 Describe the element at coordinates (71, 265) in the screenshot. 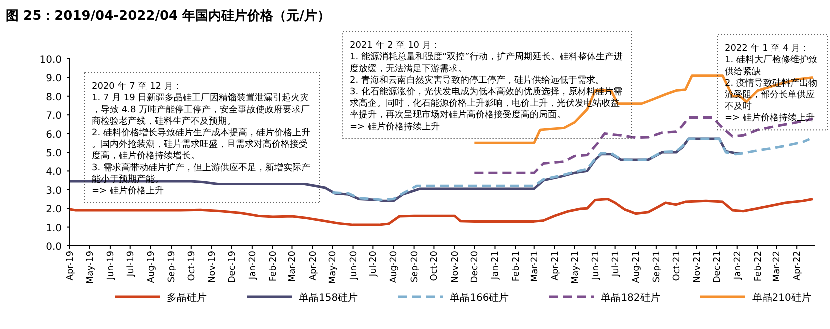

I see `x-tick-label: Apr-19` at that location.